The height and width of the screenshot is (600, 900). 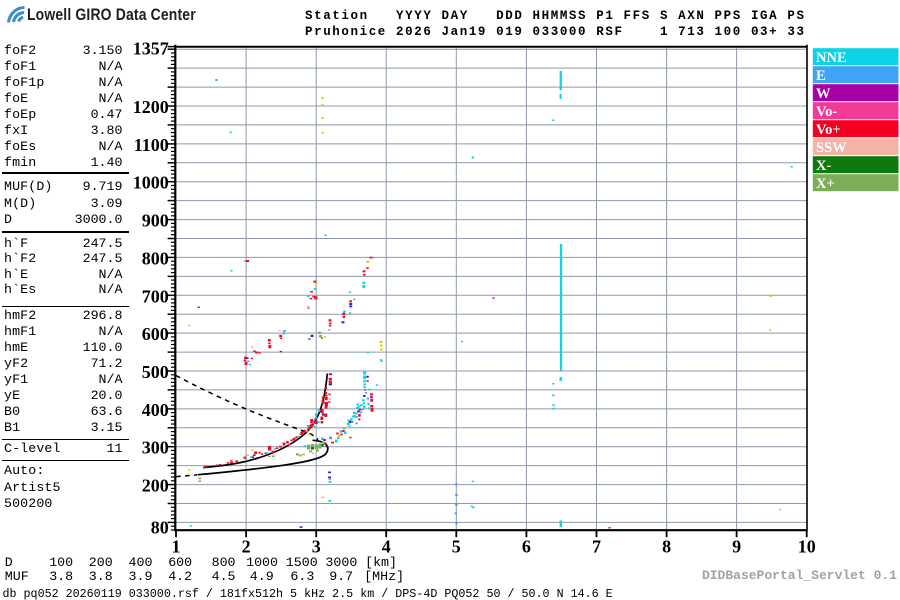 I want to click on svg-text: 8, so click(x=666, y=547).